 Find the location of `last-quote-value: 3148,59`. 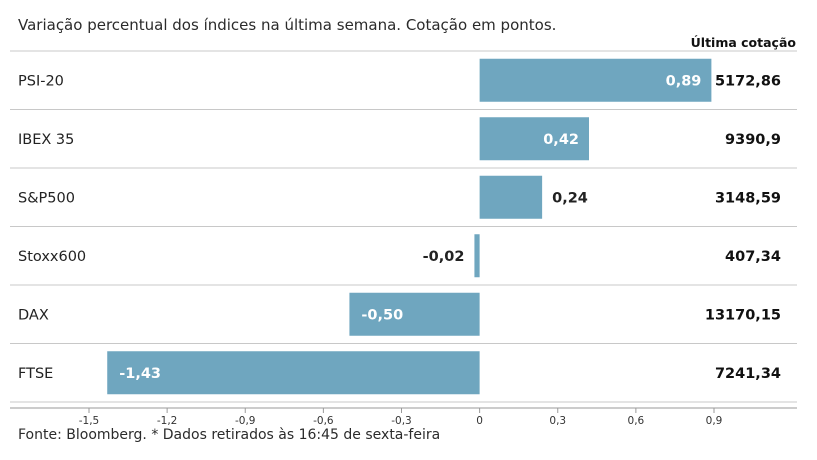

last-quote-value: 3148,59 is located at coordinates (748, 198).